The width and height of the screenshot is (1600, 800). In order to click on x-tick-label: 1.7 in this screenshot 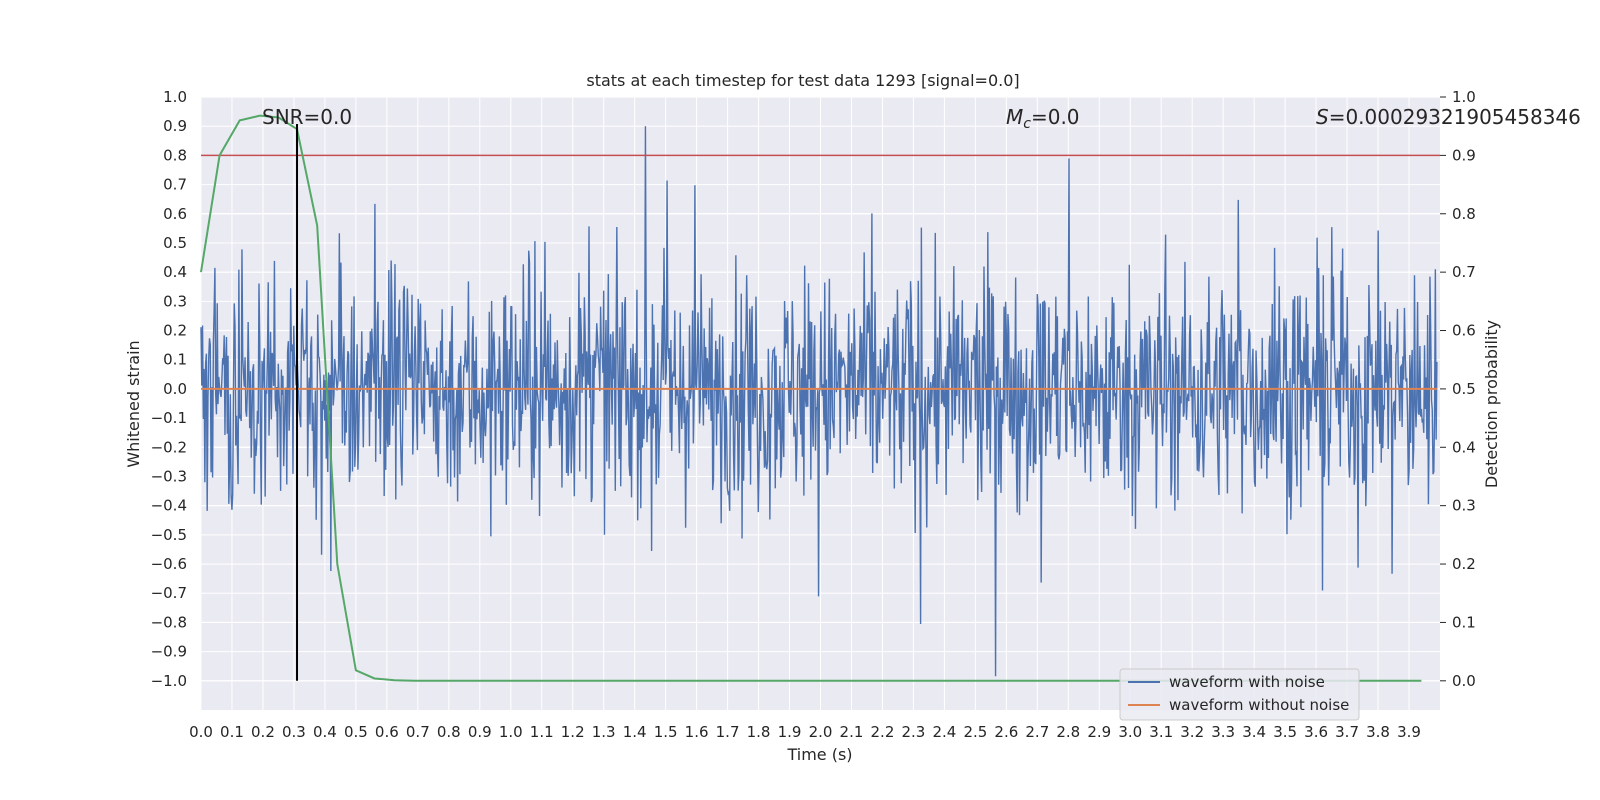, I will do `click(728, 732)`.